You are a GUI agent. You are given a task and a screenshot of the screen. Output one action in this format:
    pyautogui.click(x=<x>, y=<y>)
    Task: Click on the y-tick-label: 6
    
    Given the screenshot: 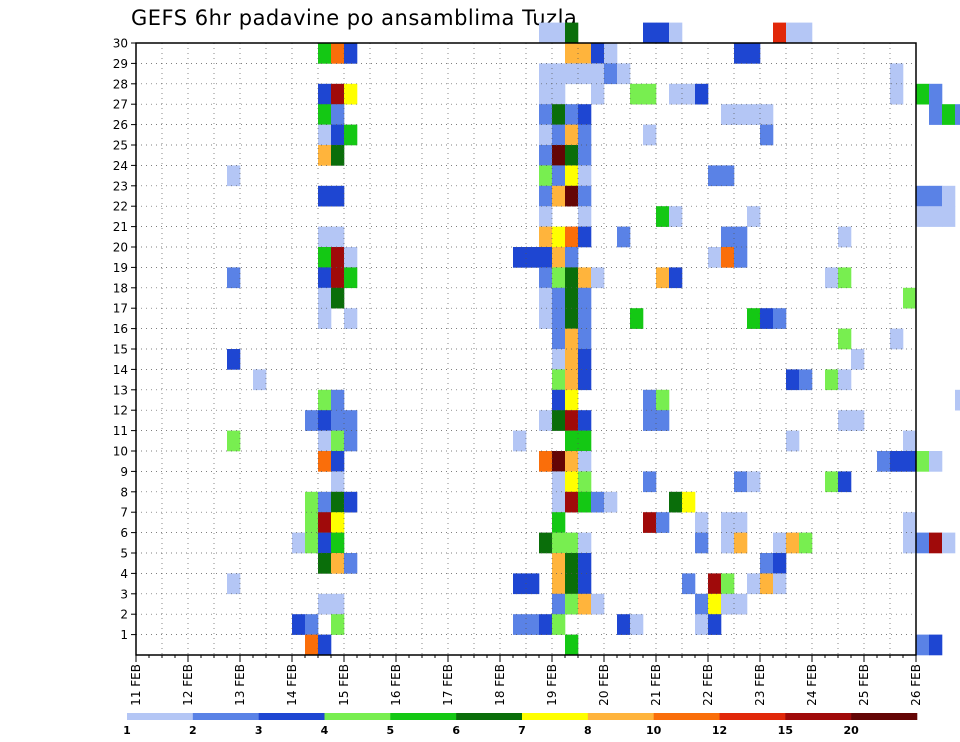 What is the action you would take?
    pyautogui.click(x=124, y=533)
    